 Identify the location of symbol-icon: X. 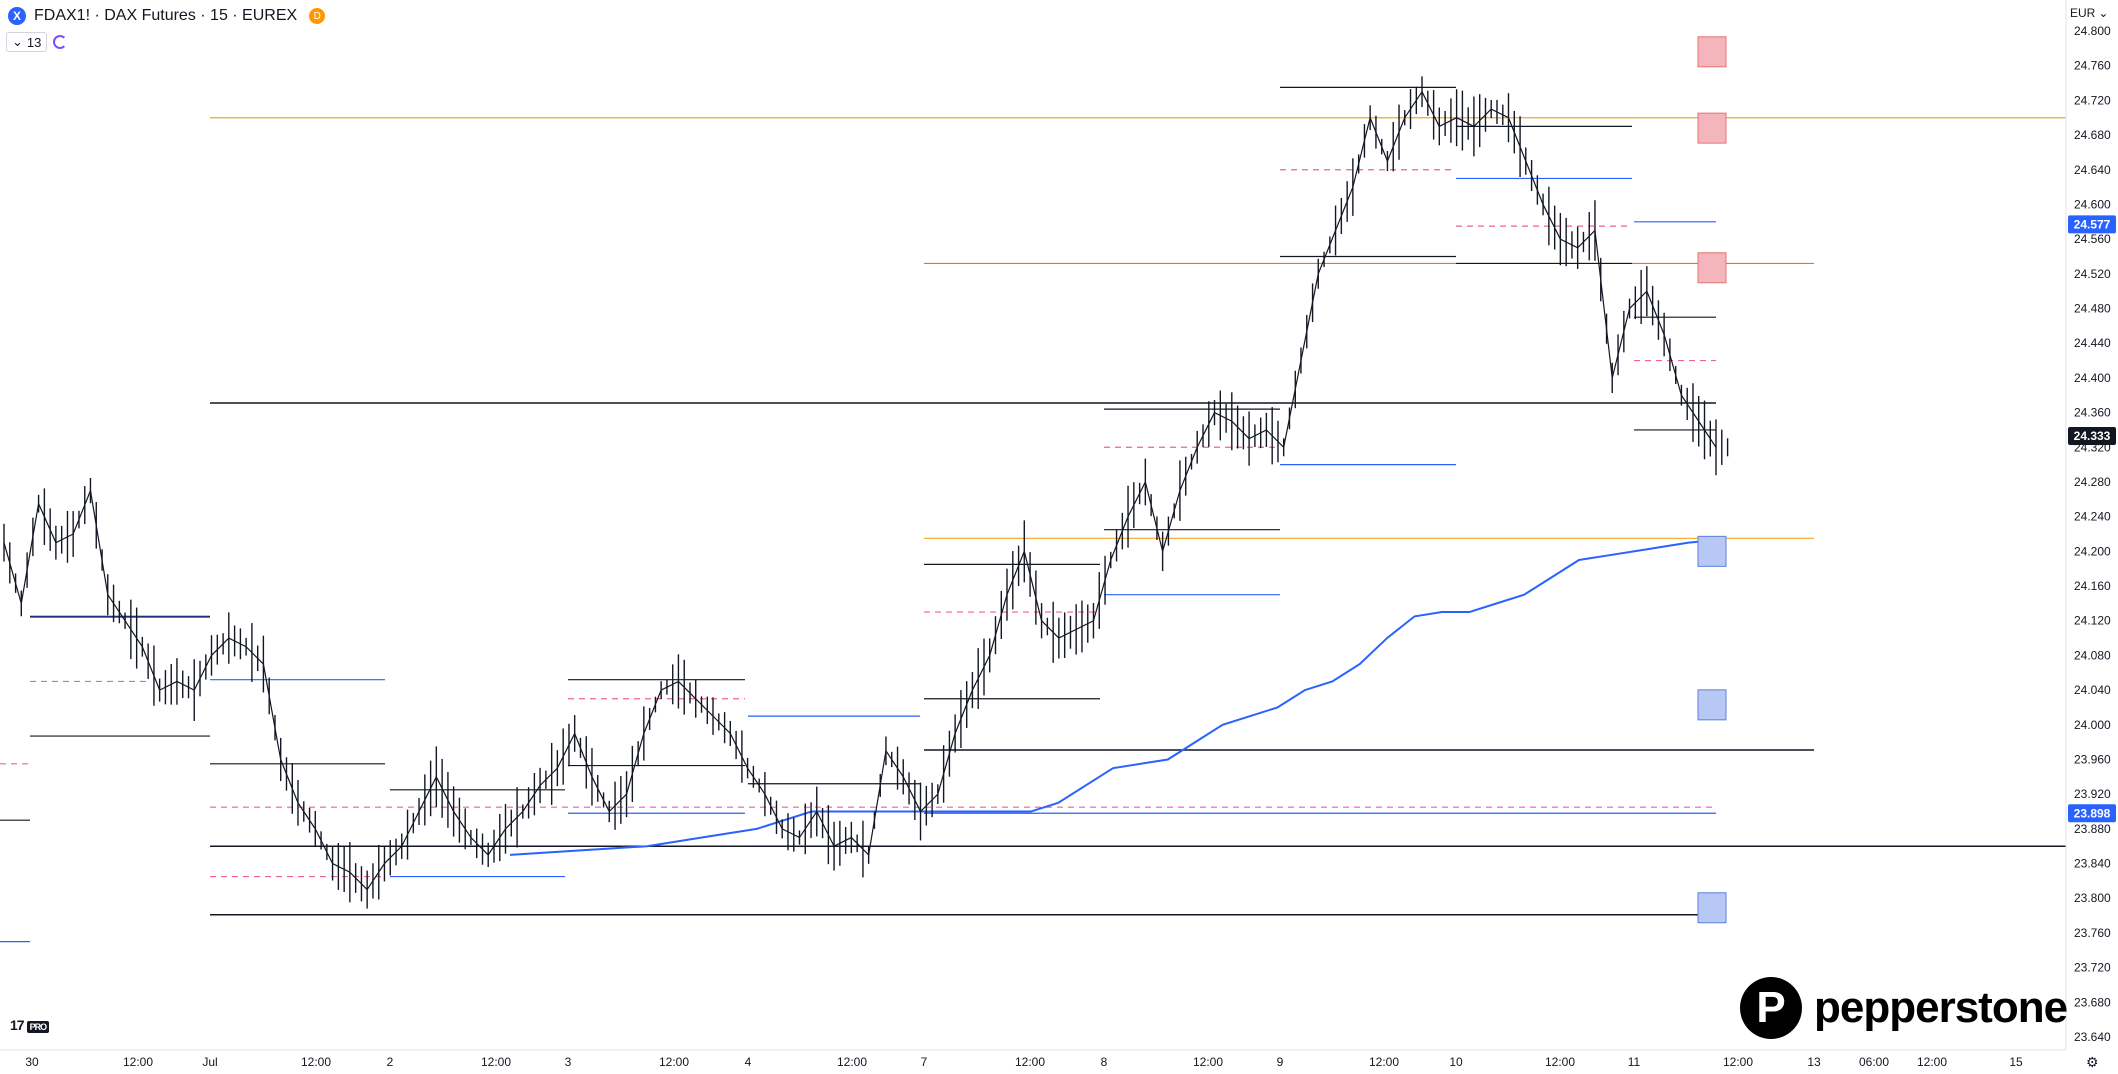
(17, 16).